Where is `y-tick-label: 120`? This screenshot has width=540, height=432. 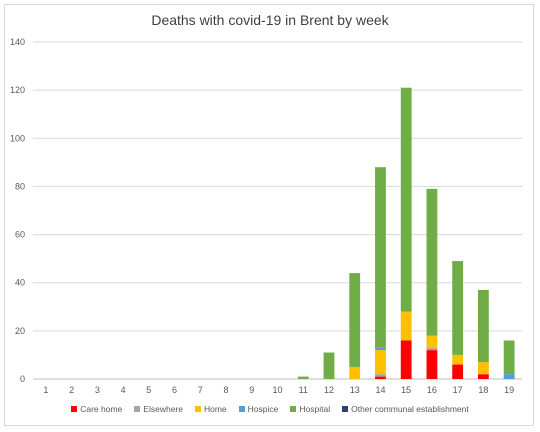 y-tick-label: 120 is located at coordinates (17, 90).